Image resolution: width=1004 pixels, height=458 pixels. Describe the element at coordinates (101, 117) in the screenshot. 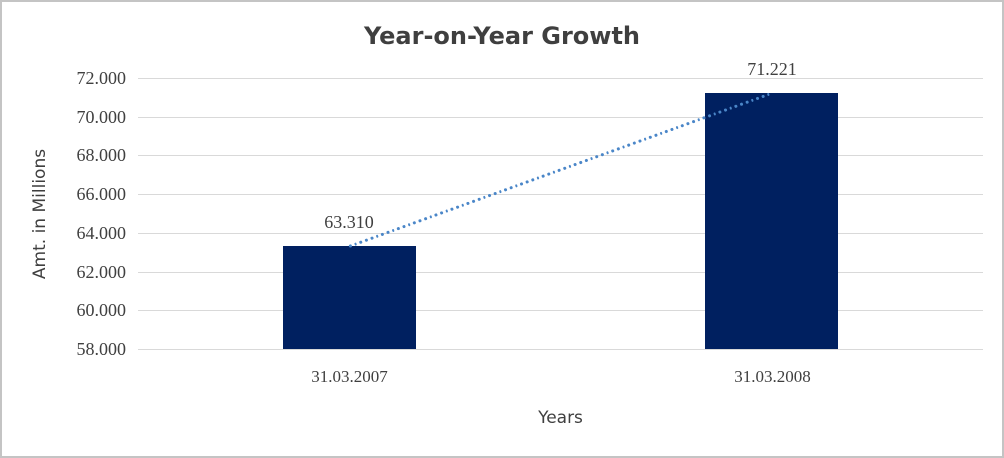

I see `y-tick-label: 70.000` at that location.